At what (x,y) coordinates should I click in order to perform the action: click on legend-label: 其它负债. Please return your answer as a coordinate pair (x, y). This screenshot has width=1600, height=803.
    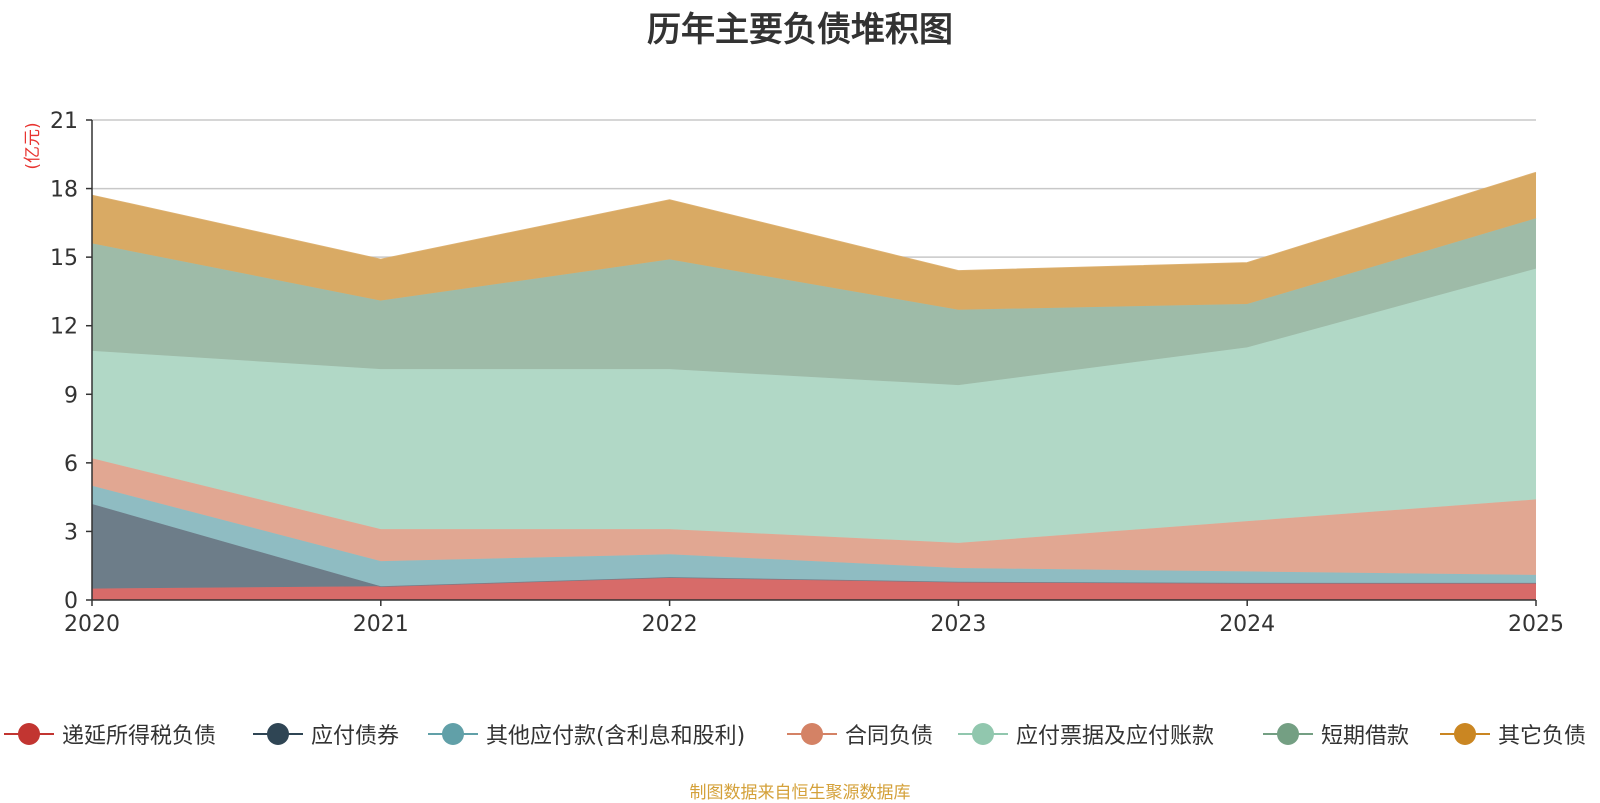
    Looking at the image, I should click on (1542, 736).